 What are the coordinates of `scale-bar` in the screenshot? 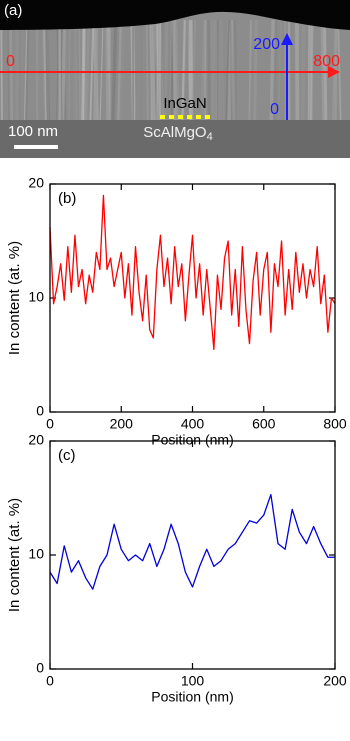 It's located at (36, 147).